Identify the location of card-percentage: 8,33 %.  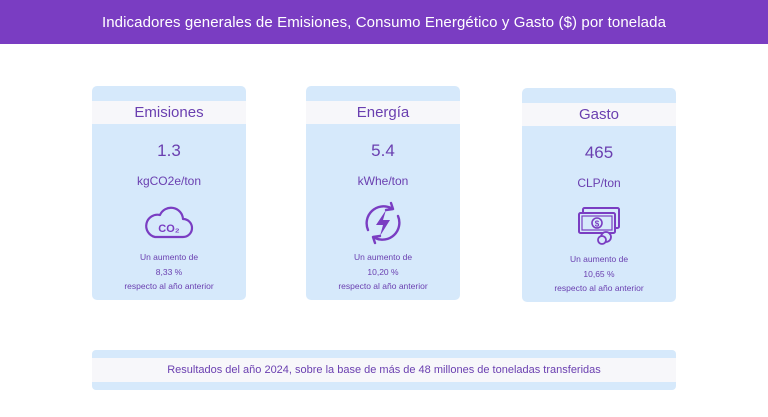
(169, 271).